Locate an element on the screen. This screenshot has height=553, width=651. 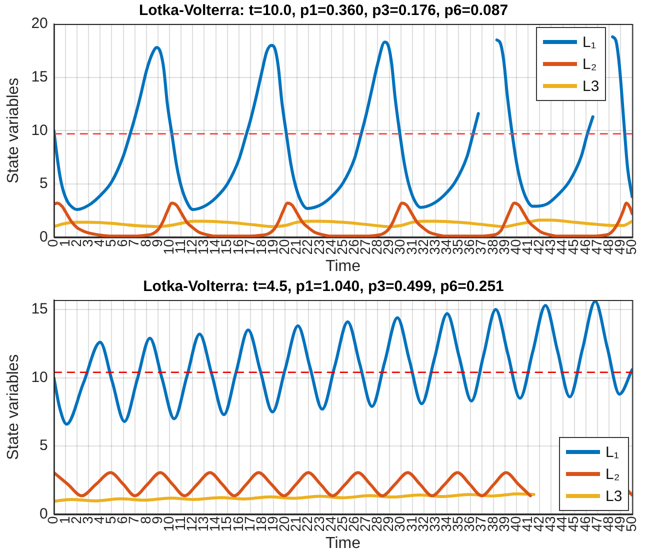
chart-title: Lotka-Volterra: t=4.5, p1=1.040, p3=0.499, p6=0.251 is located at coordinates (323, 287).